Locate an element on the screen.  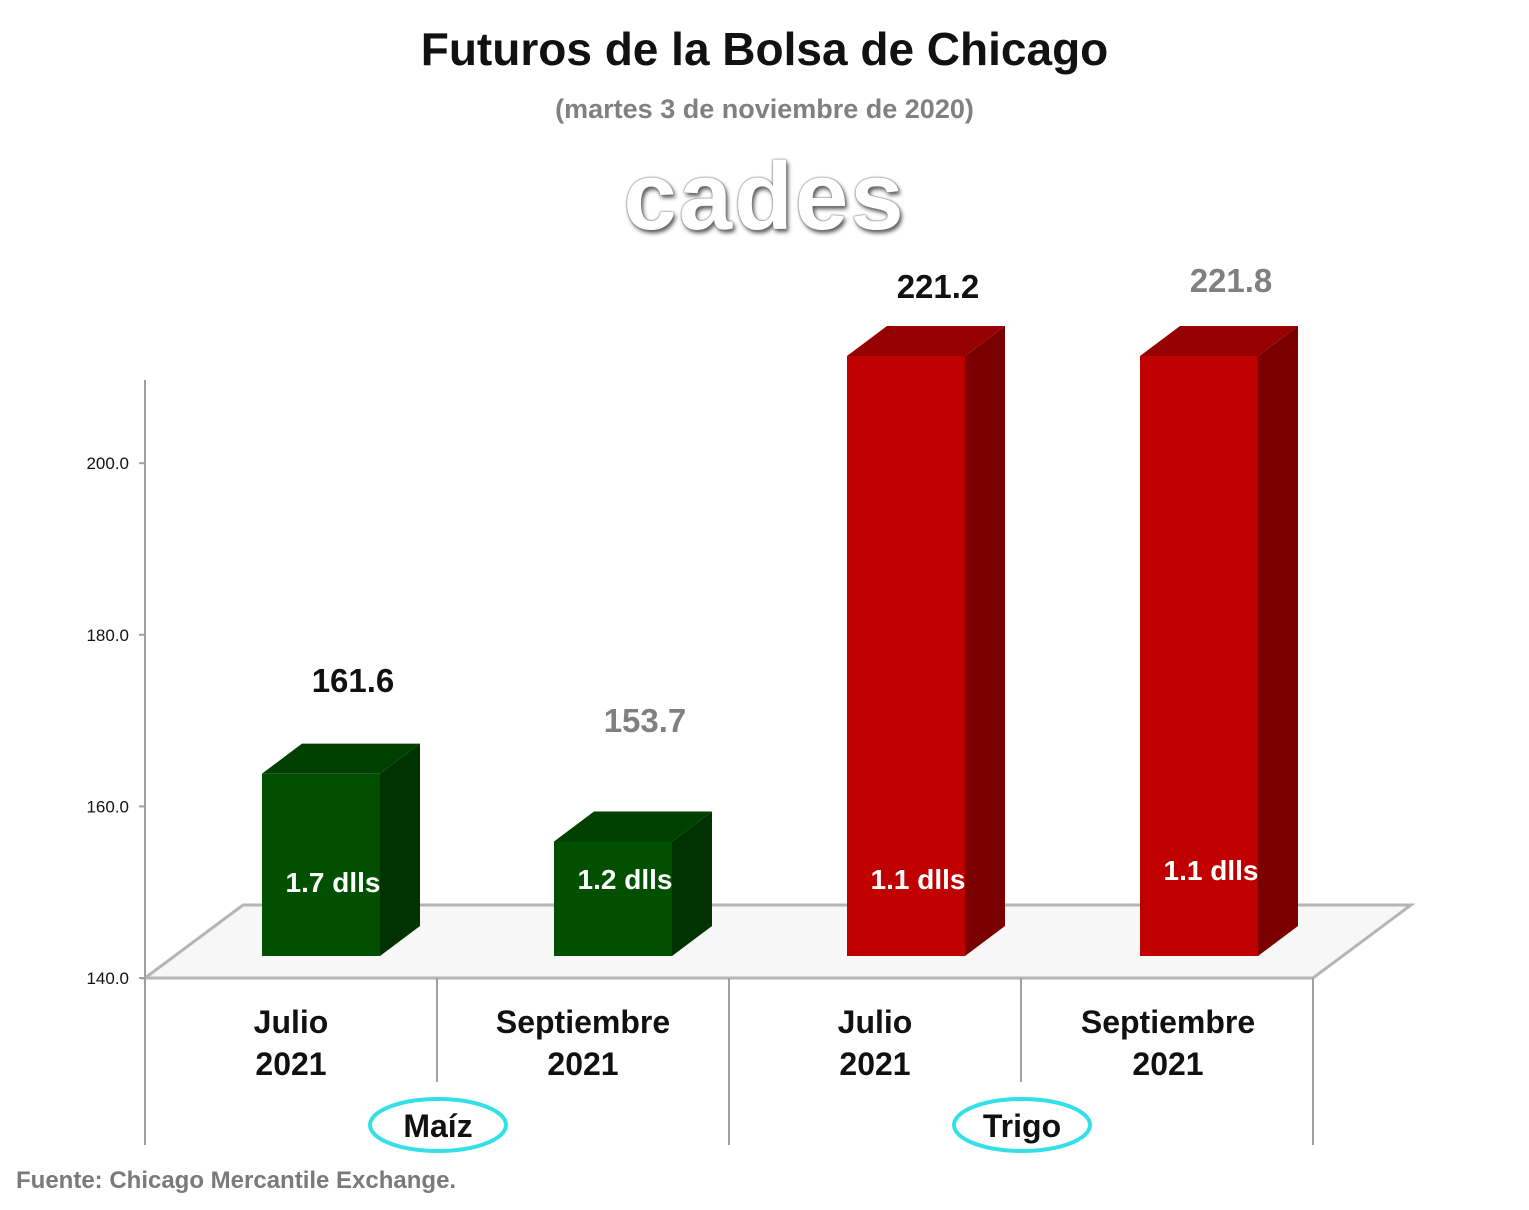
bar-value-label: 221.2 is located at coordinates (938, 286).